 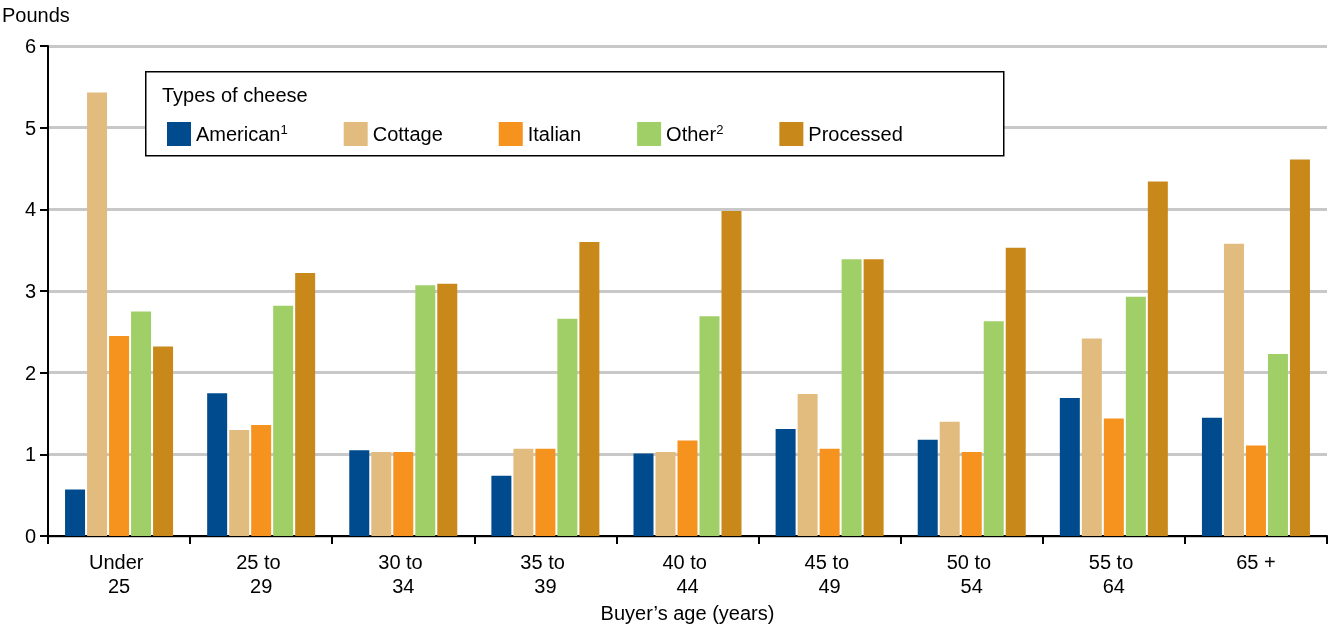 What do you see at coordinates (545, 574) in the screenshot?
I see `x-tick-label: 35 to 39` at bounding box center [545, 574].